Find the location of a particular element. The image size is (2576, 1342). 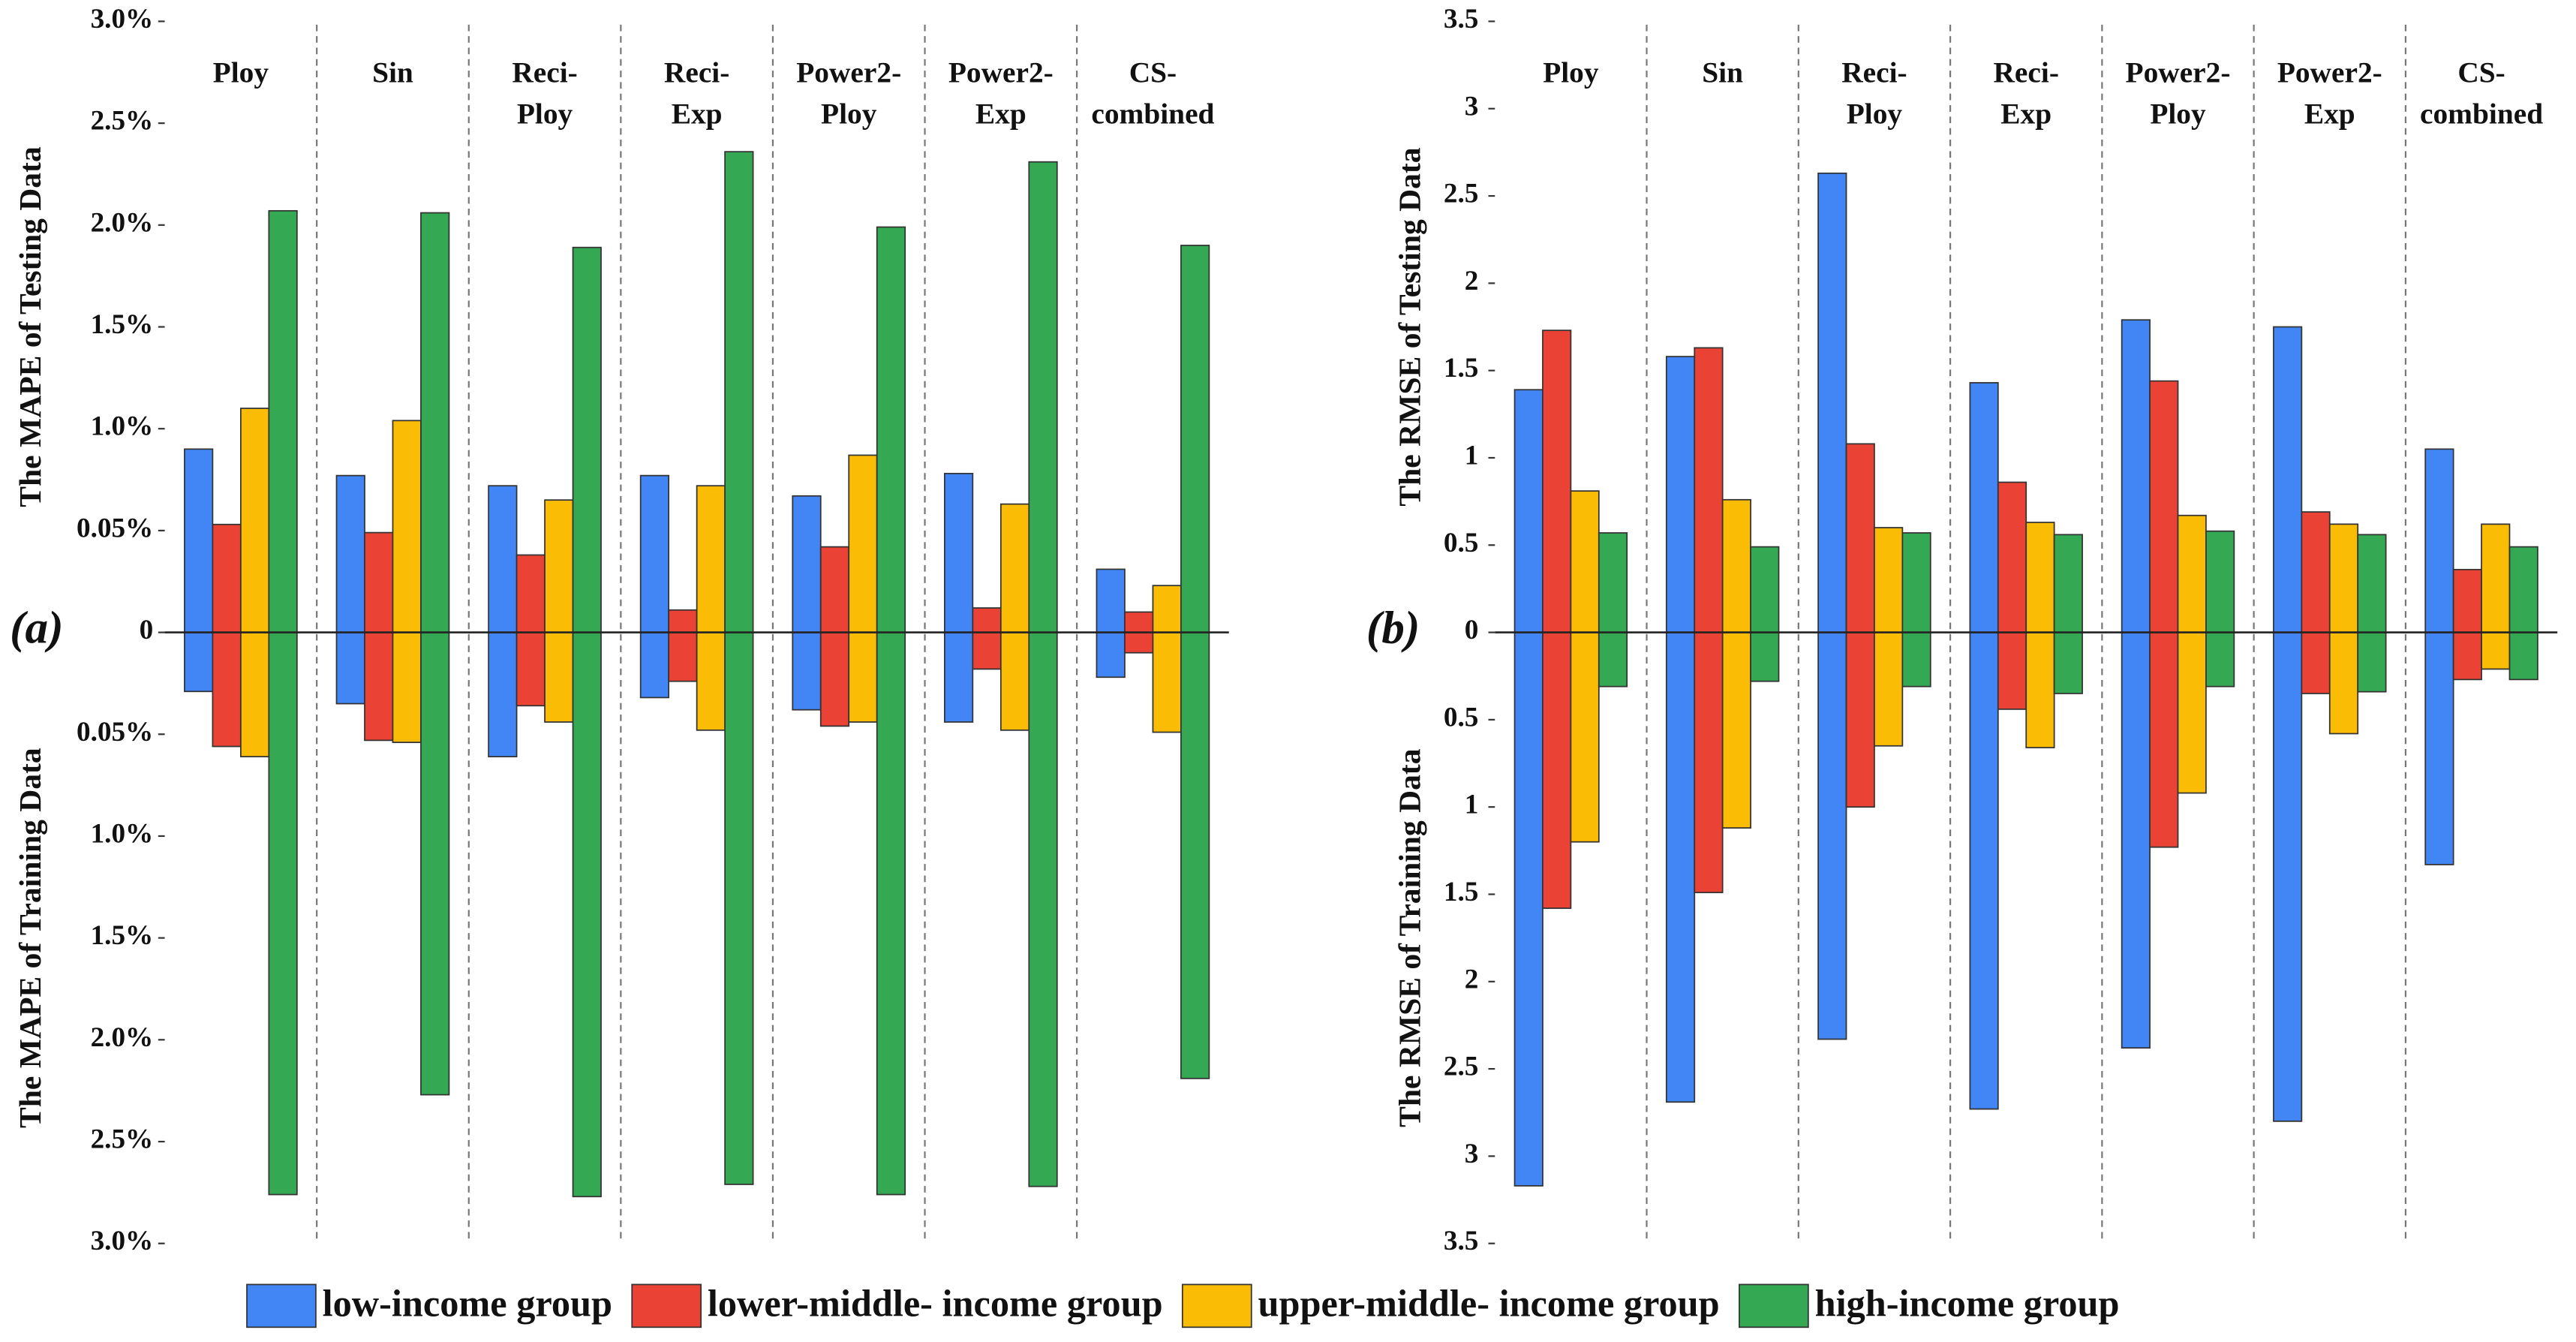

legend-label: high-income group is located at coordinates (1967, 1304).